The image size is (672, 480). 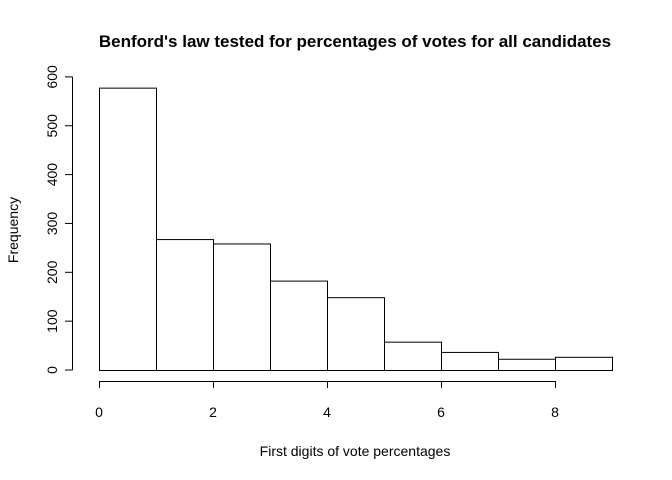 I want to click on x-tick-label: 6, so click(x=441, y=412).